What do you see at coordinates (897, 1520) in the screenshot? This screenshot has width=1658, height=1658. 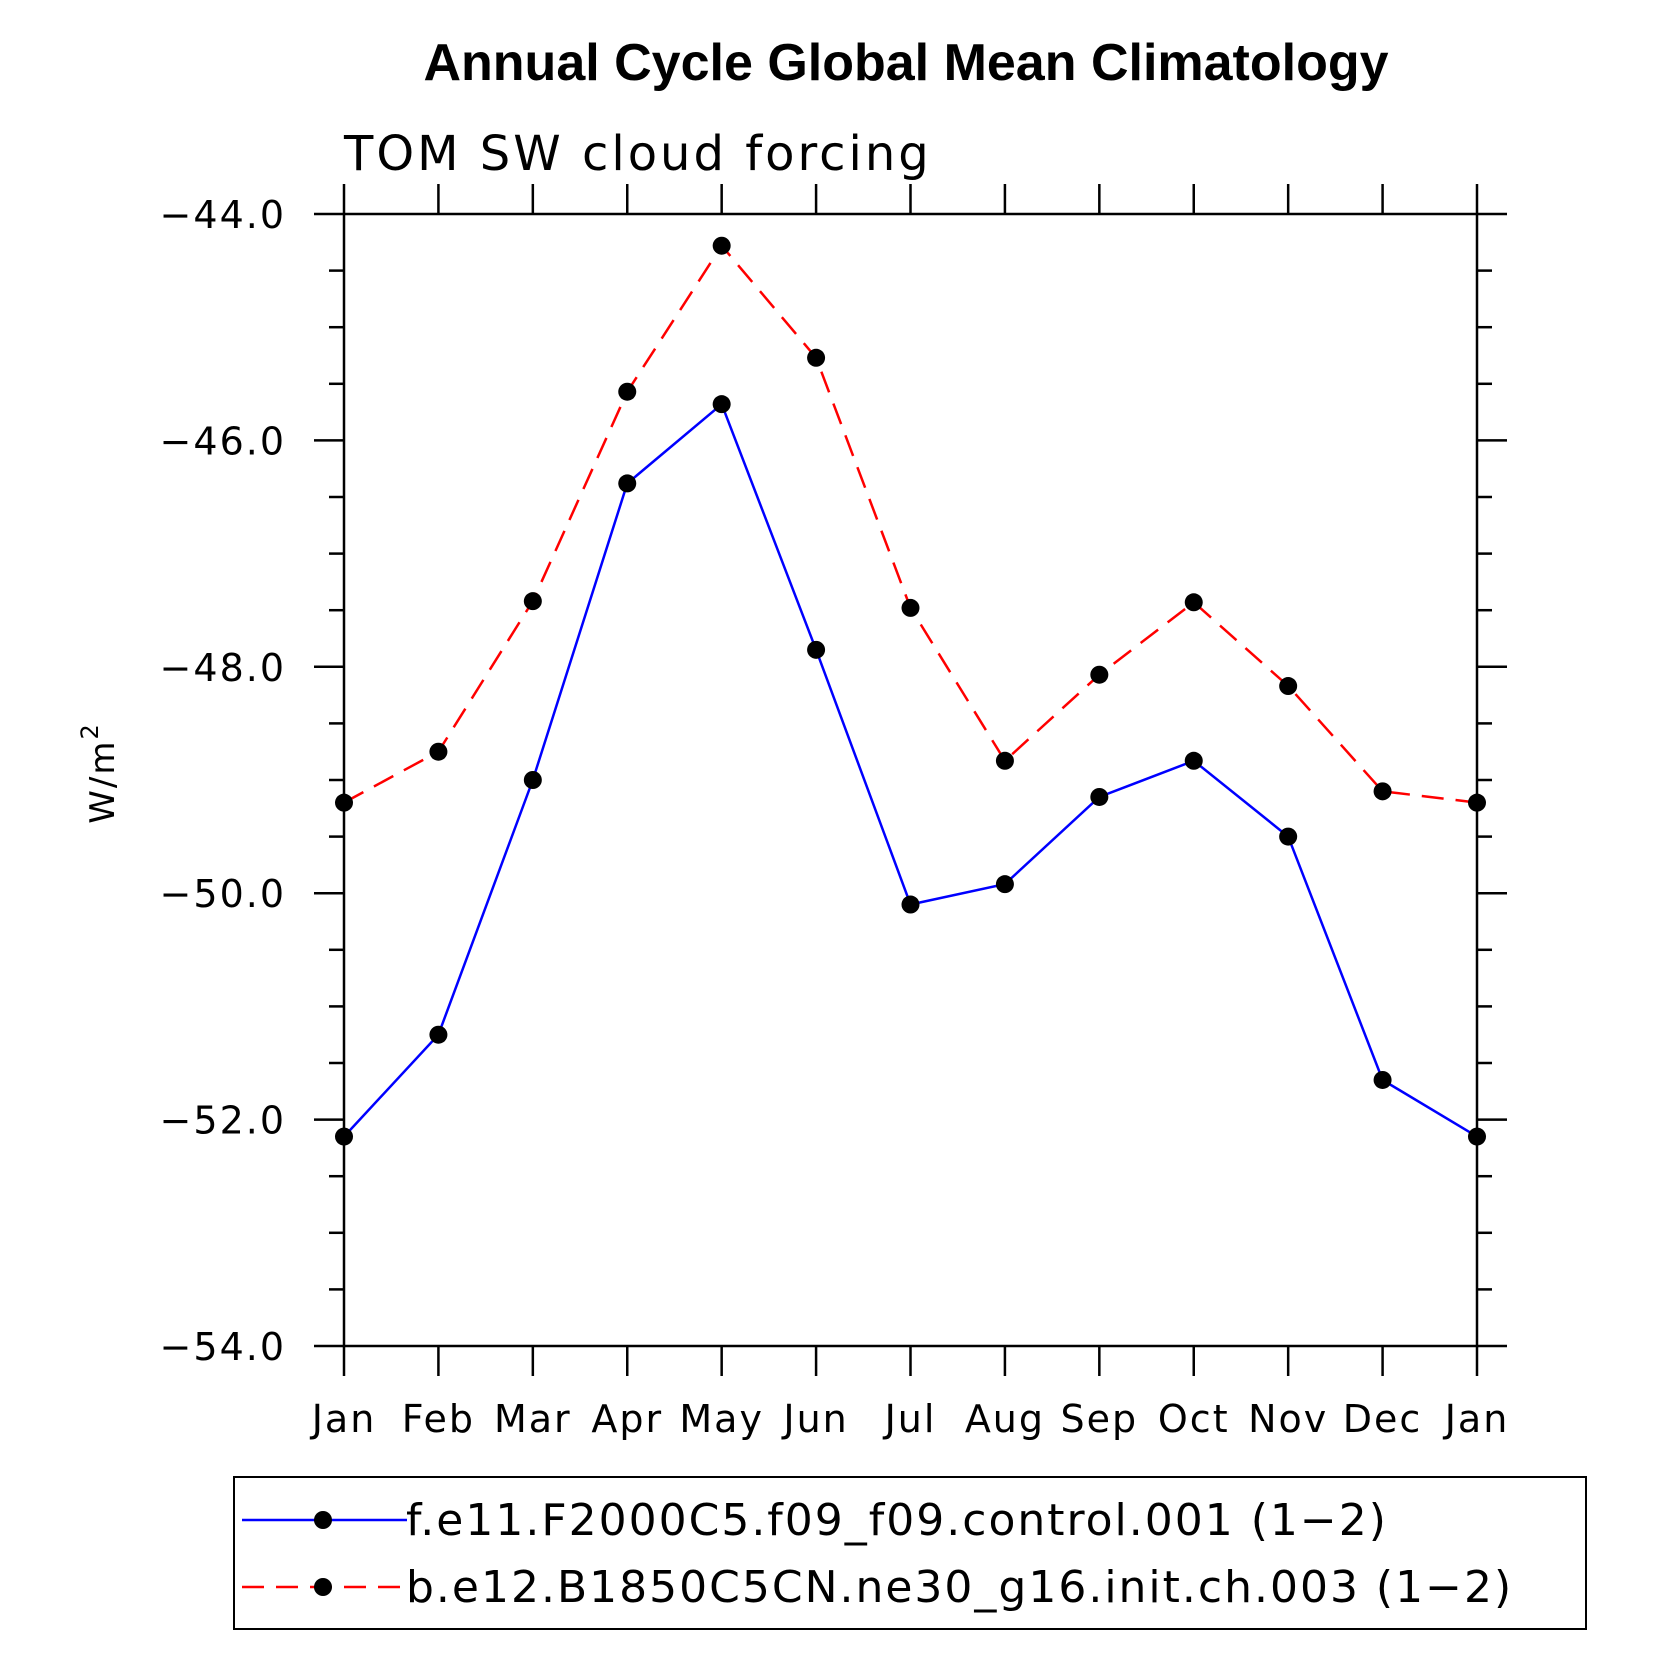 I see `legend-label-series-1: f.e11.F2000C5.f09_f09.control.001 (1−2)` at bounding box center [897, 1520].